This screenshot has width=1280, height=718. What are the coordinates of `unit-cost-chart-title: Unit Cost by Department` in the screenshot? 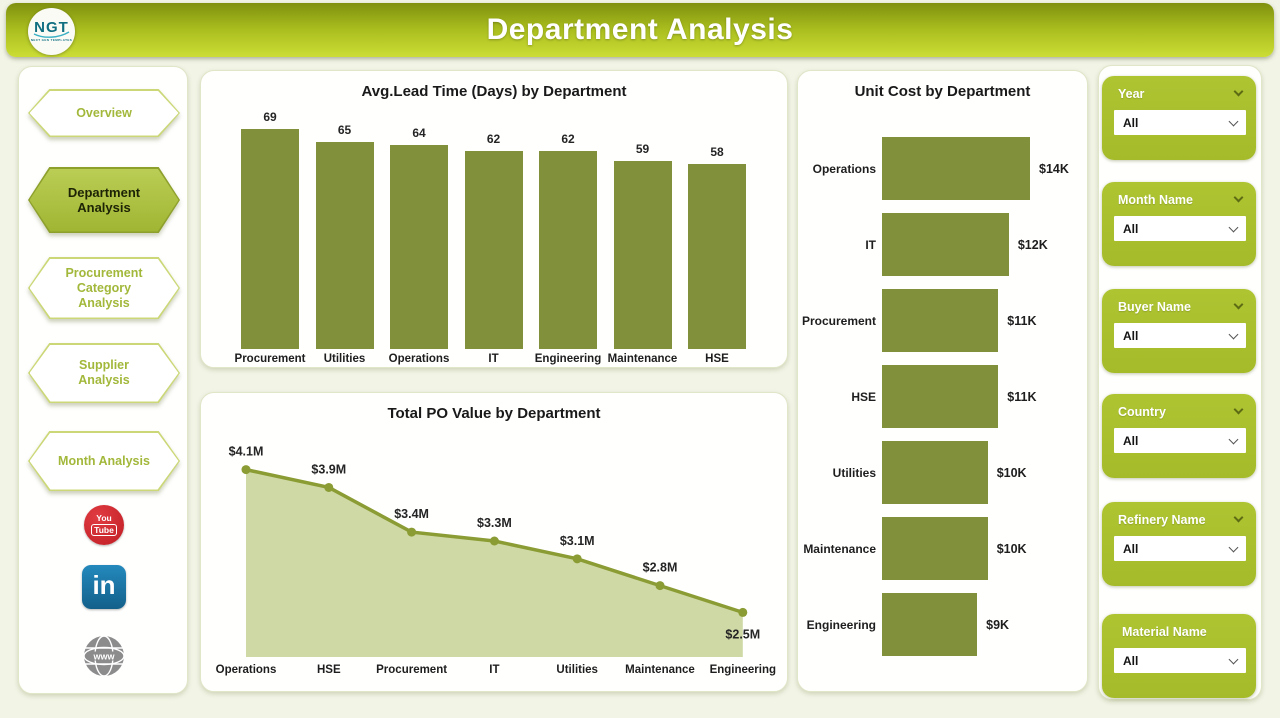 It's located at (942, 91).